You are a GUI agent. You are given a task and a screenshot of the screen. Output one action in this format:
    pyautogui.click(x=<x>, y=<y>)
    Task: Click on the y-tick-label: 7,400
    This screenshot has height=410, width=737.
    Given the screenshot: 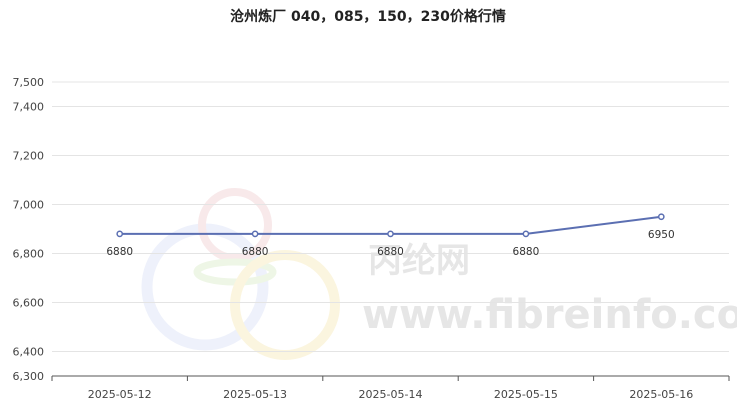 What is the action you would take?
    pyautogui.click(x=29, y=107)
    